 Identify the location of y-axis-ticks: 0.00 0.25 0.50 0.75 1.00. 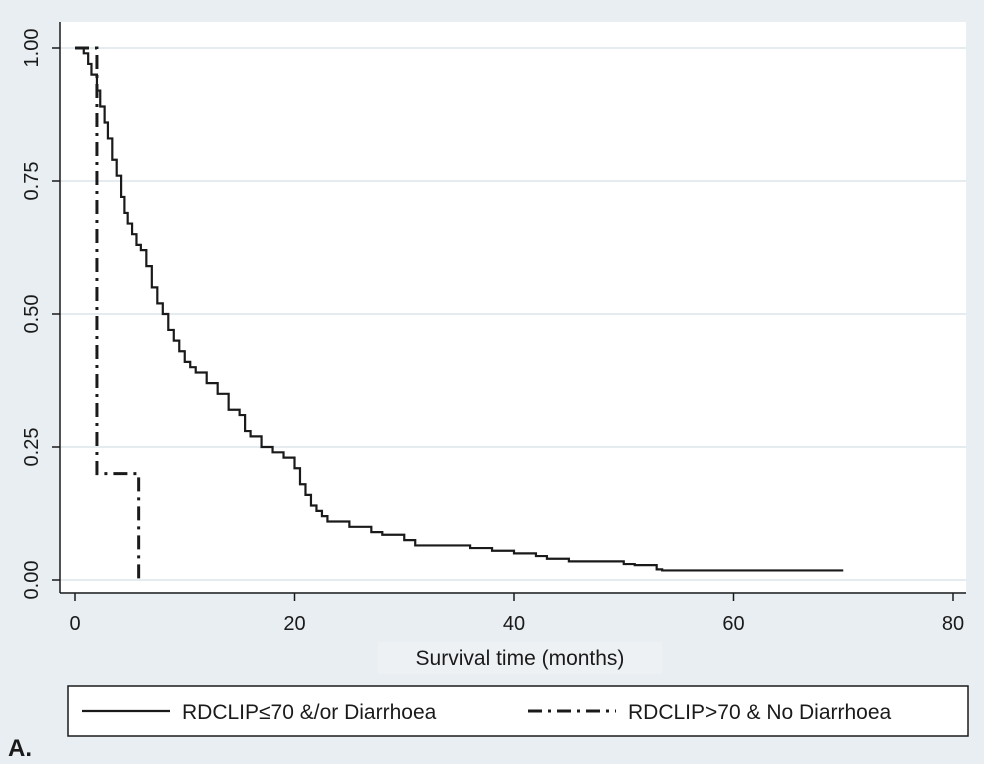
(40, 314).